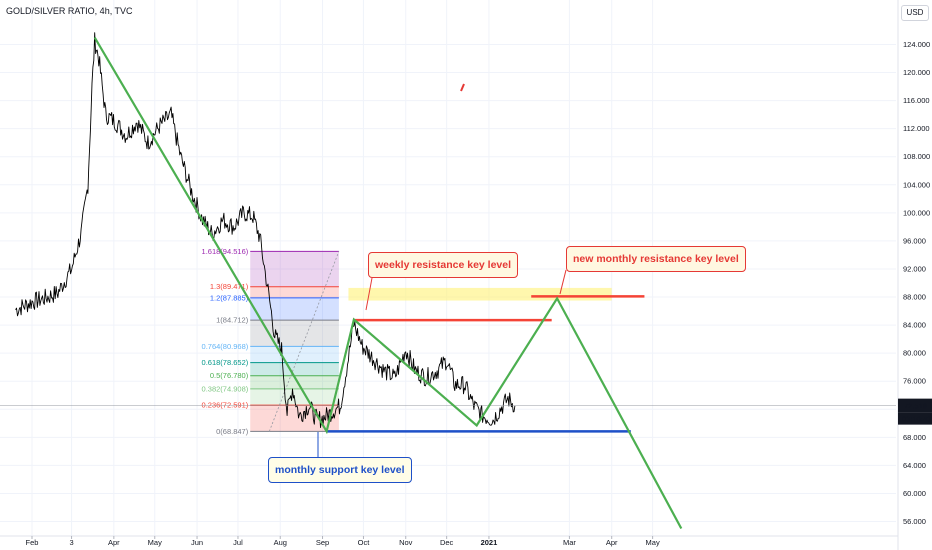  What do you see at coordinates (364, 542) in the screenshot?
I see `time-tick-label: Oct` at bounding box center [364, 542].